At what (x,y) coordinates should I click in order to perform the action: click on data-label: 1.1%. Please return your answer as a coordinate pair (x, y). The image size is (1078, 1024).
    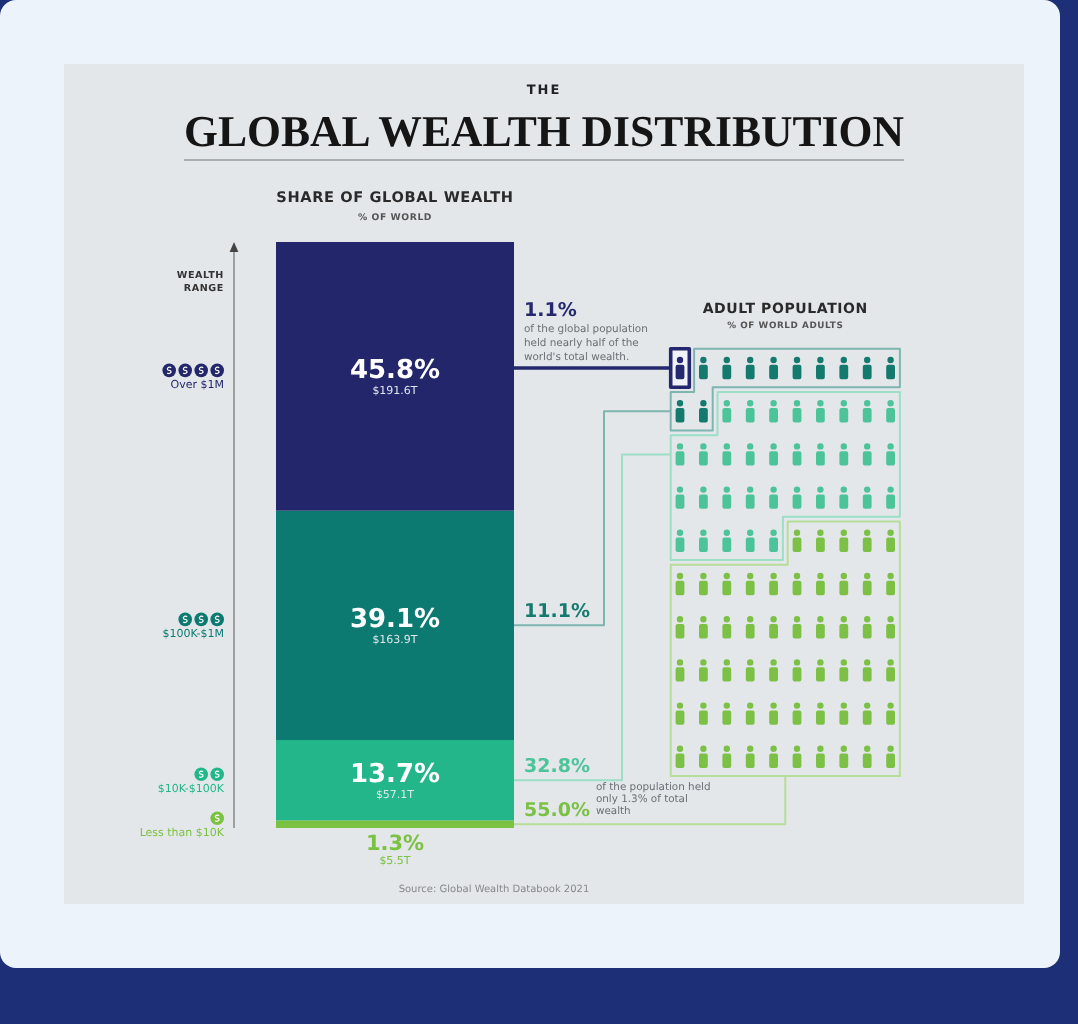
    Looking at the image, I should click on (551, 311).